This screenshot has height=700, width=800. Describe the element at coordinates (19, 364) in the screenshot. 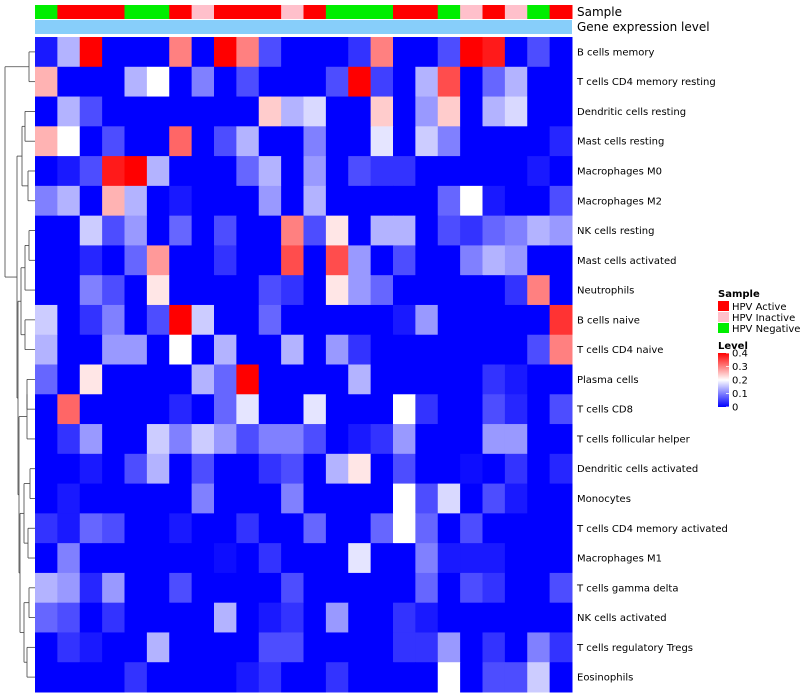

I see `row-dendrogram` at that location.